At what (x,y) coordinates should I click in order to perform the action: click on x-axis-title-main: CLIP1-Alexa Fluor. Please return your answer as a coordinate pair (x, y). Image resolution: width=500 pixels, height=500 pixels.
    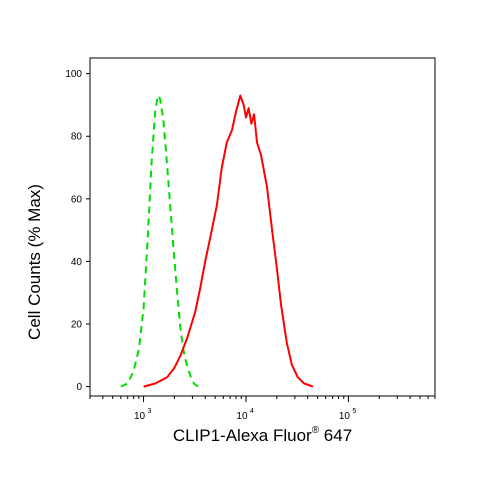
    Looking at the image, I should click on (242, 435).